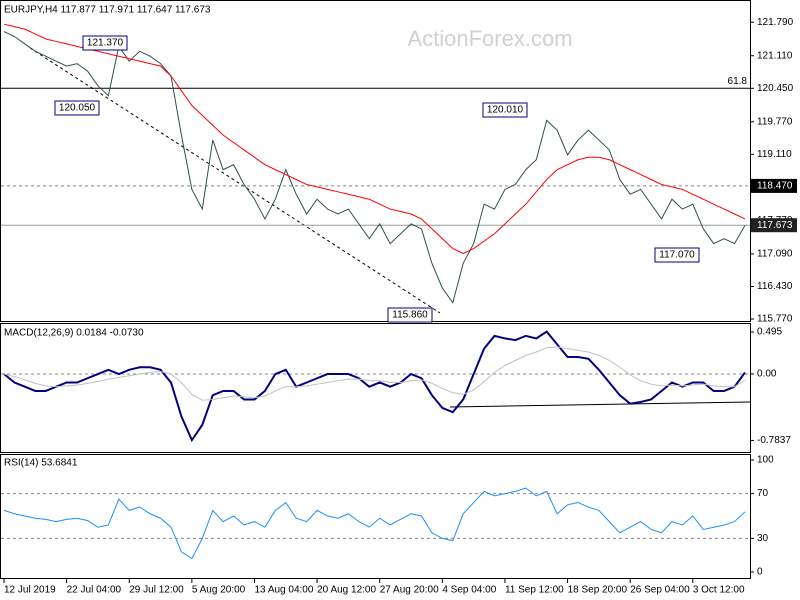  I want to click on x-tick-label: 13 Aug 04:00, so click(283, 590).